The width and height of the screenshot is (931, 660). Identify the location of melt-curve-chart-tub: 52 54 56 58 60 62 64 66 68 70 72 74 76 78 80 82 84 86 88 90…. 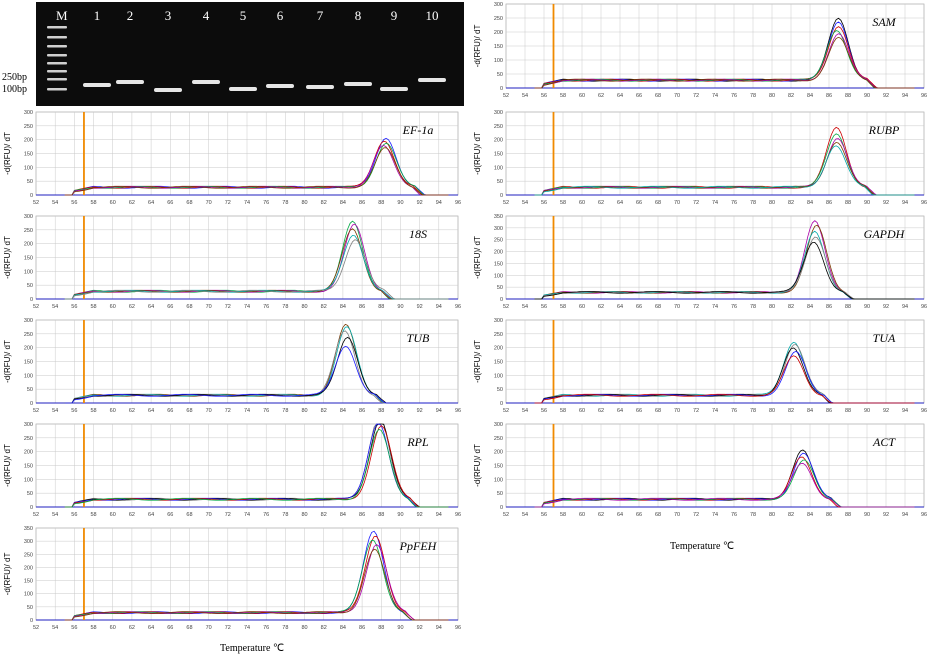
(232, 366).